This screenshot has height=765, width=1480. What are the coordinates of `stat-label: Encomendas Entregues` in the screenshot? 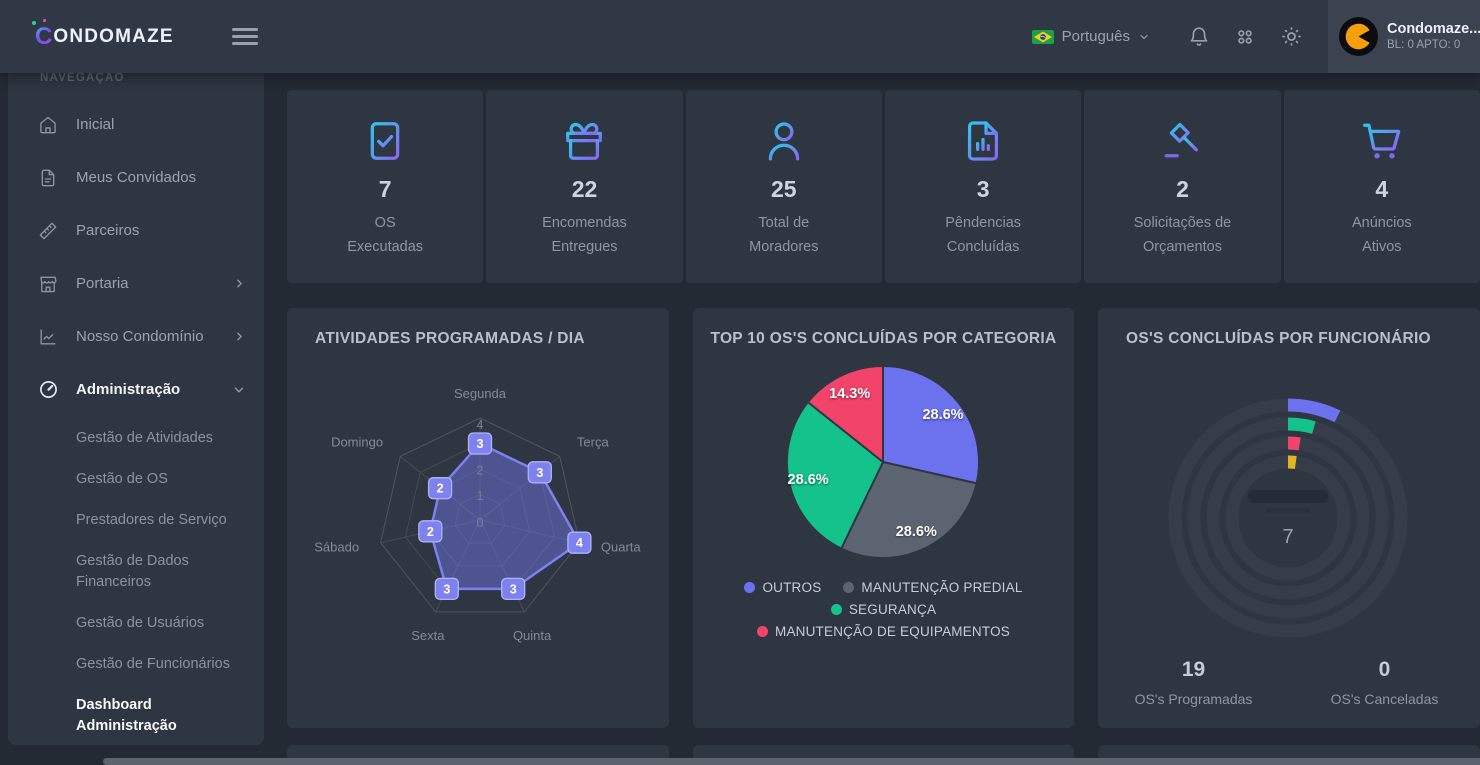 It's located at (584, 235).